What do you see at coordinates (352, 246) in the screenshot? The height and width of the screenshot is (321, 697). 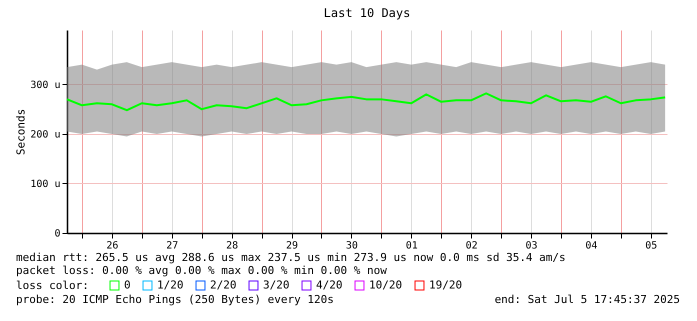 I see `x-tick-label: 30` at bounding box center [352, 246].